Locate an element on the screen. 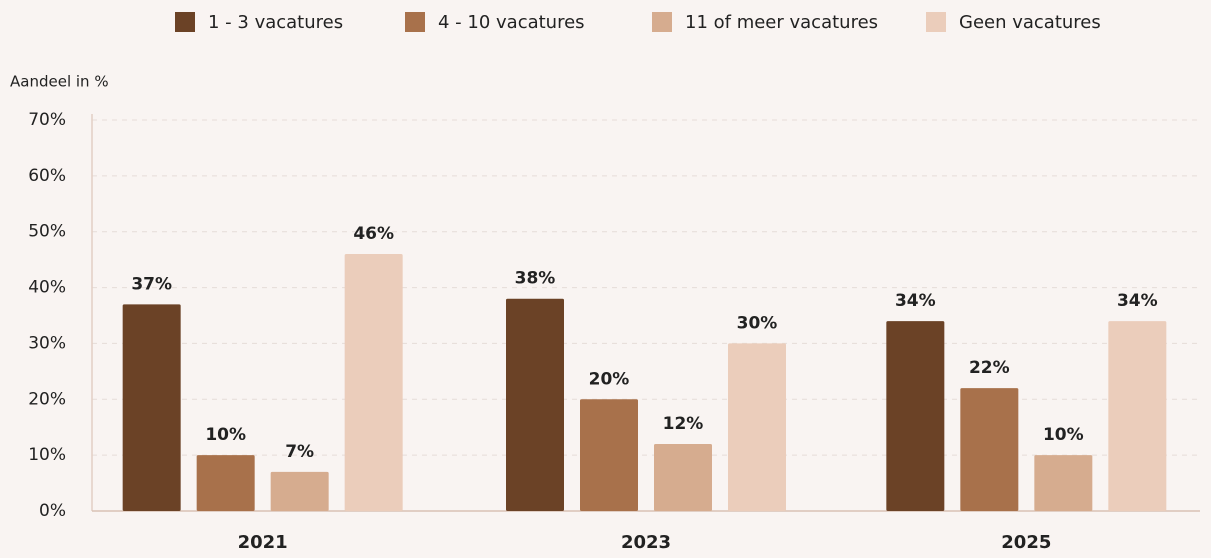 This screenshot has height=558, width=1211. x-tick-label: 2025 is located at coordinates (1026, 542).